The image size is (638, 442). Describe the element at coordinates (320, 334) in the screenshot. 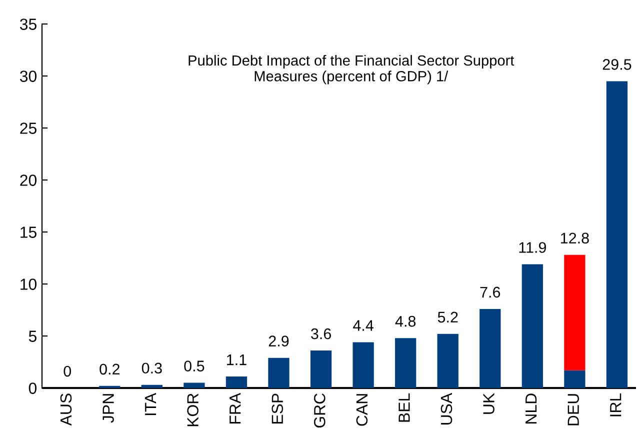

I see `total-label: 3.6` at that location.